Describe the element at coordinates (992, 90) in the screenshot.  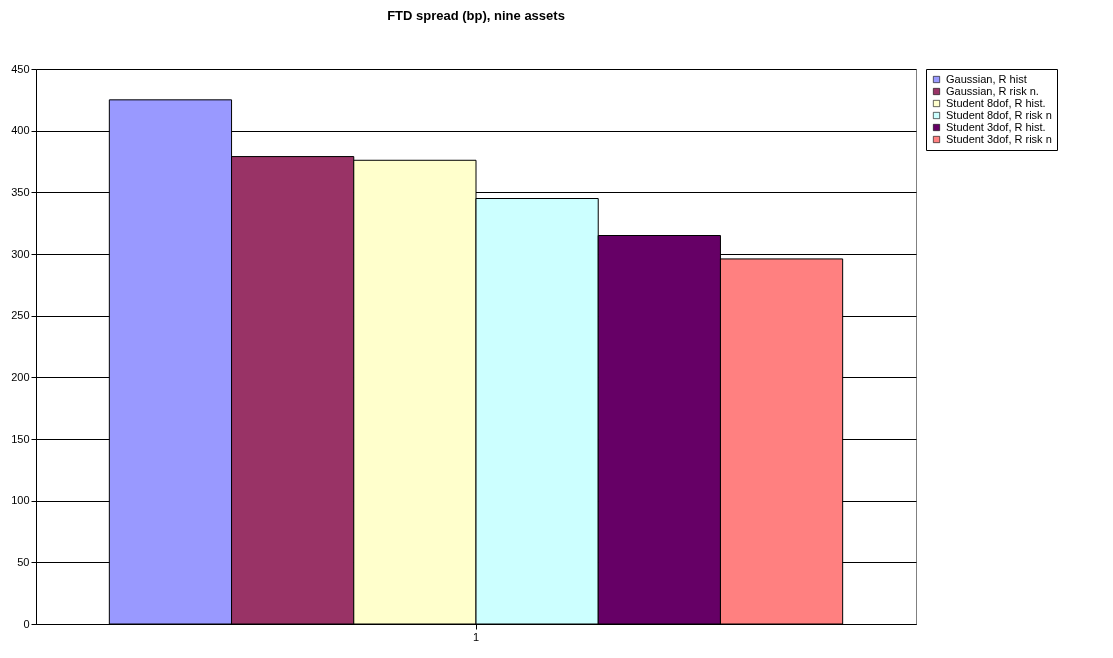
I see `legend-label: Gaussian, R risk n.` at that location.